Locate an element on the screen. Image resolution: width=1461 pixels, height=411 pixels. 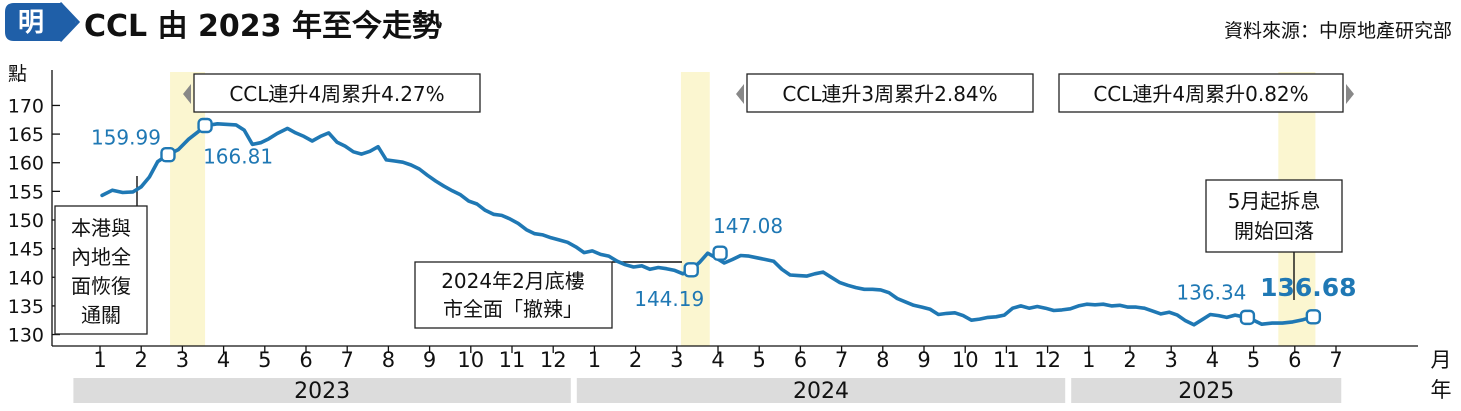
year-label: 2025 is located at coordinates (1206, 391).